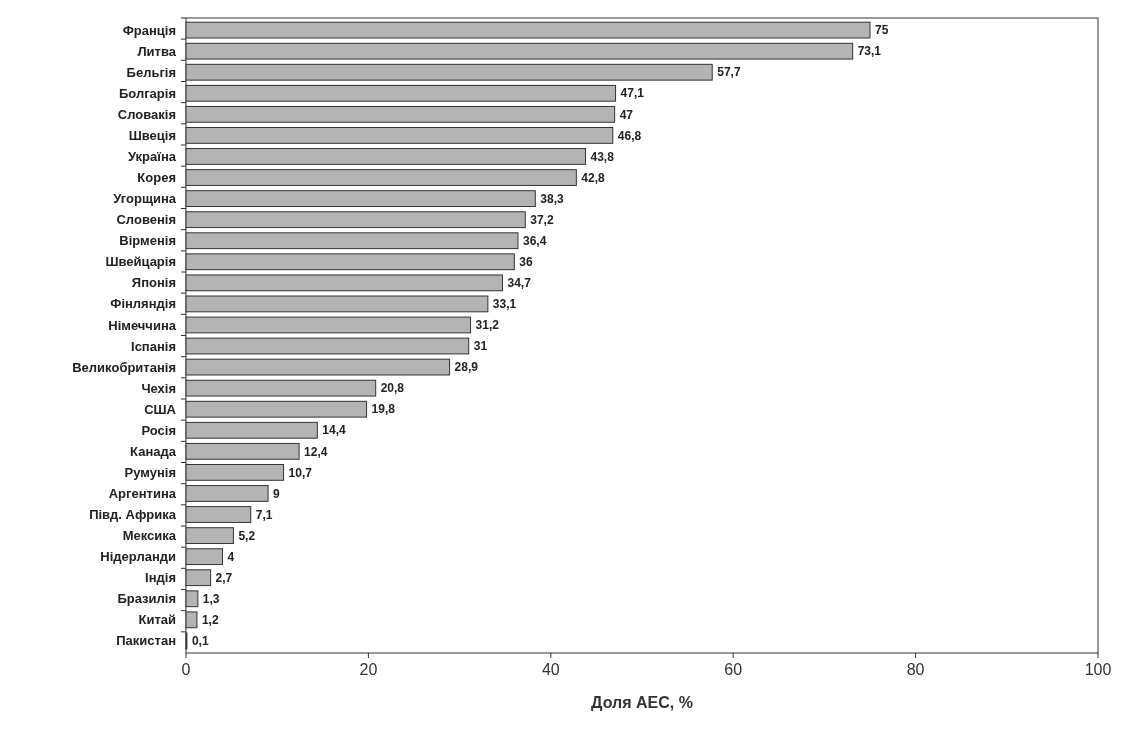  What do you see at coordinates (149, 30) in the screenshot?
I see `y-tick-label: Франція` at bounding box center [149, 30].